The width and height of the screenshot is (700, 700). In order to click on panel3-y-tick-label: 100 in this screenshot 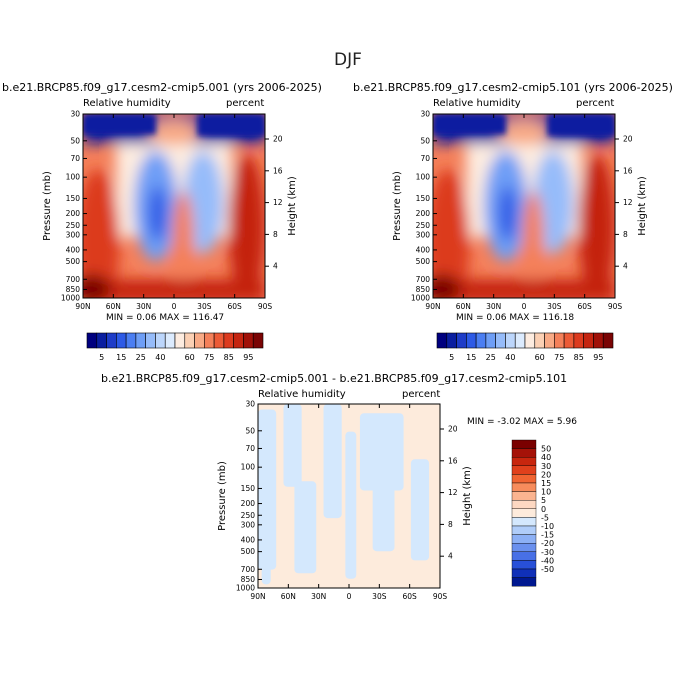, I will do `click(248, 467)`.